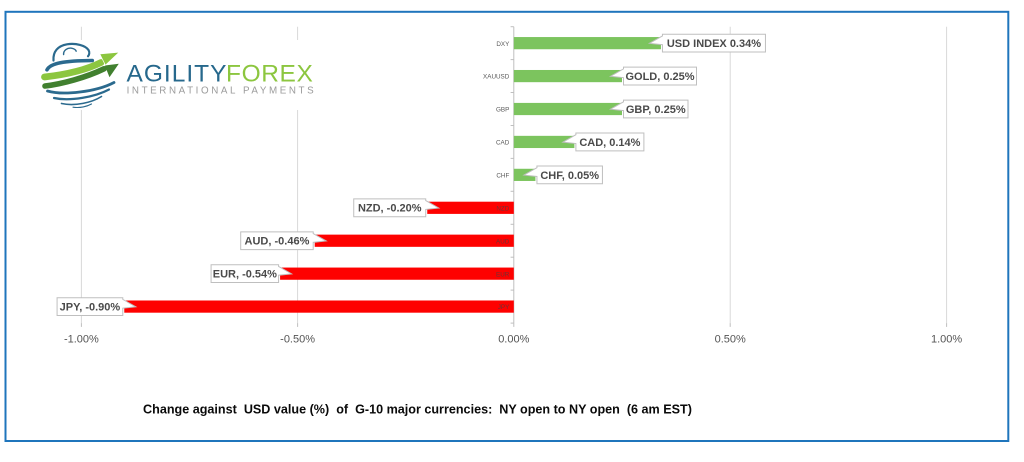 This screenshot has width=1024, height=462. Describe the element at coordinates (503, 241) in the screenshot. I see `svg-text: AUD` at that location.